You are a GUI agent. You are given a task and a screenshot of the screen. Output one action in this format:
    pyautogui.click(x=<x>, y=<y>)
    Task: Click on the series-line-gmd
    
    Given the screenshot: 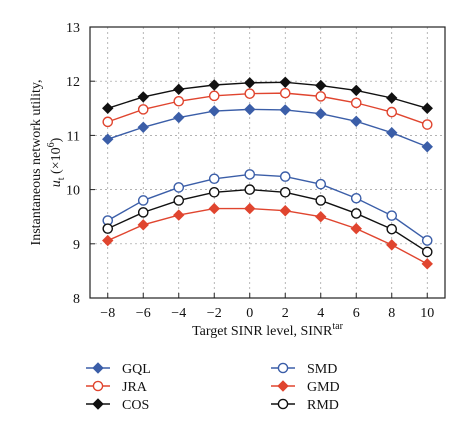 What is the action you would take?
    pyautogui.click(x=267, y=236)
    